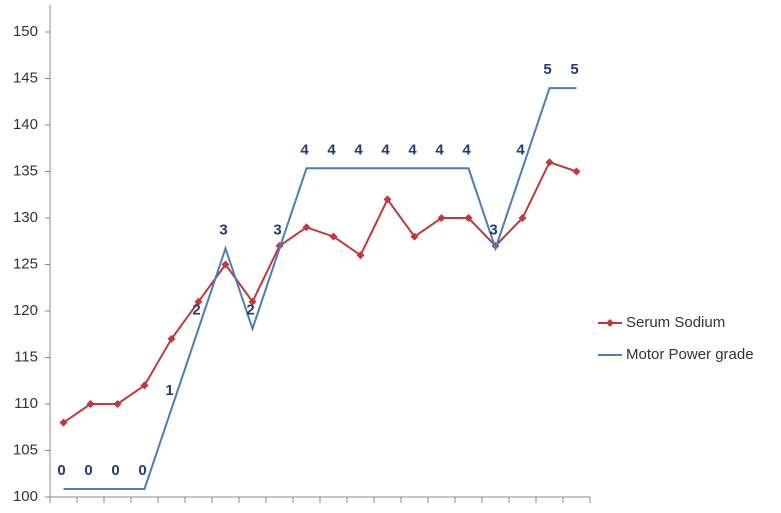 This screenshot has width=781, height=513. What do you see at coordinates (26, 403) in the screenshot?
I see `y-tick-label: 110` at bounding box center [26, 403].